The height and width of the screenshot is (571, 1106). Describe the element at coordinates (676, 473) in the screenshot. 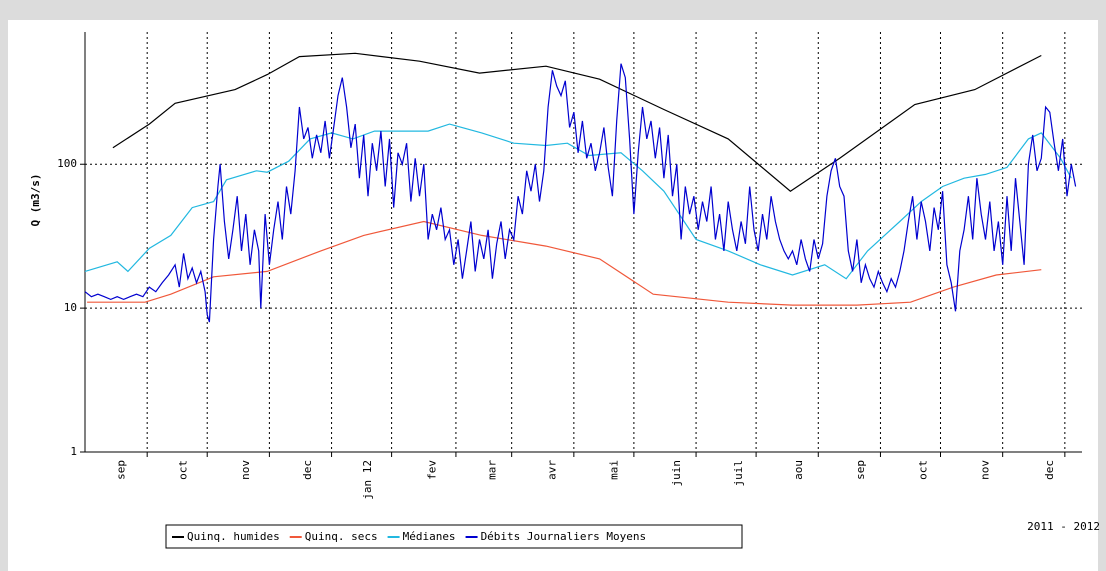

I see `x-tick-label: juin` at that location.